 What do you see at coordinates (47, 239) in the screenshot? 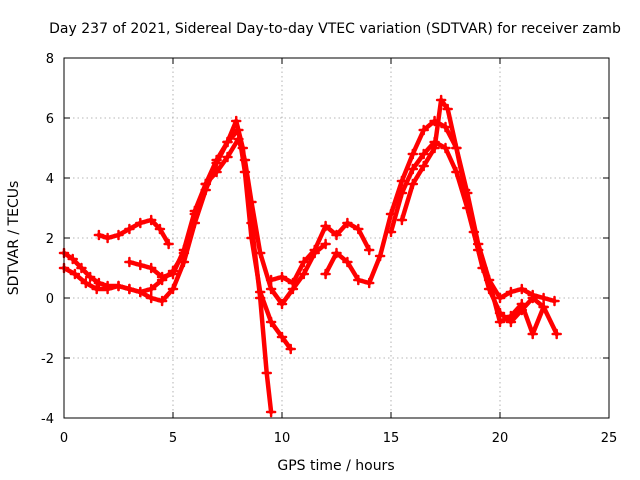
I see `y-tick-labels: -4 -2 0 2 4 6 8` at bounding box center [47, 239].